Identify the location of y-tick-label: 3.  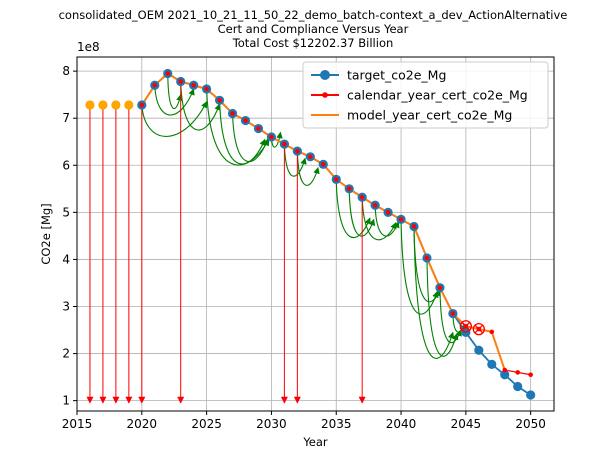
(66, 306).